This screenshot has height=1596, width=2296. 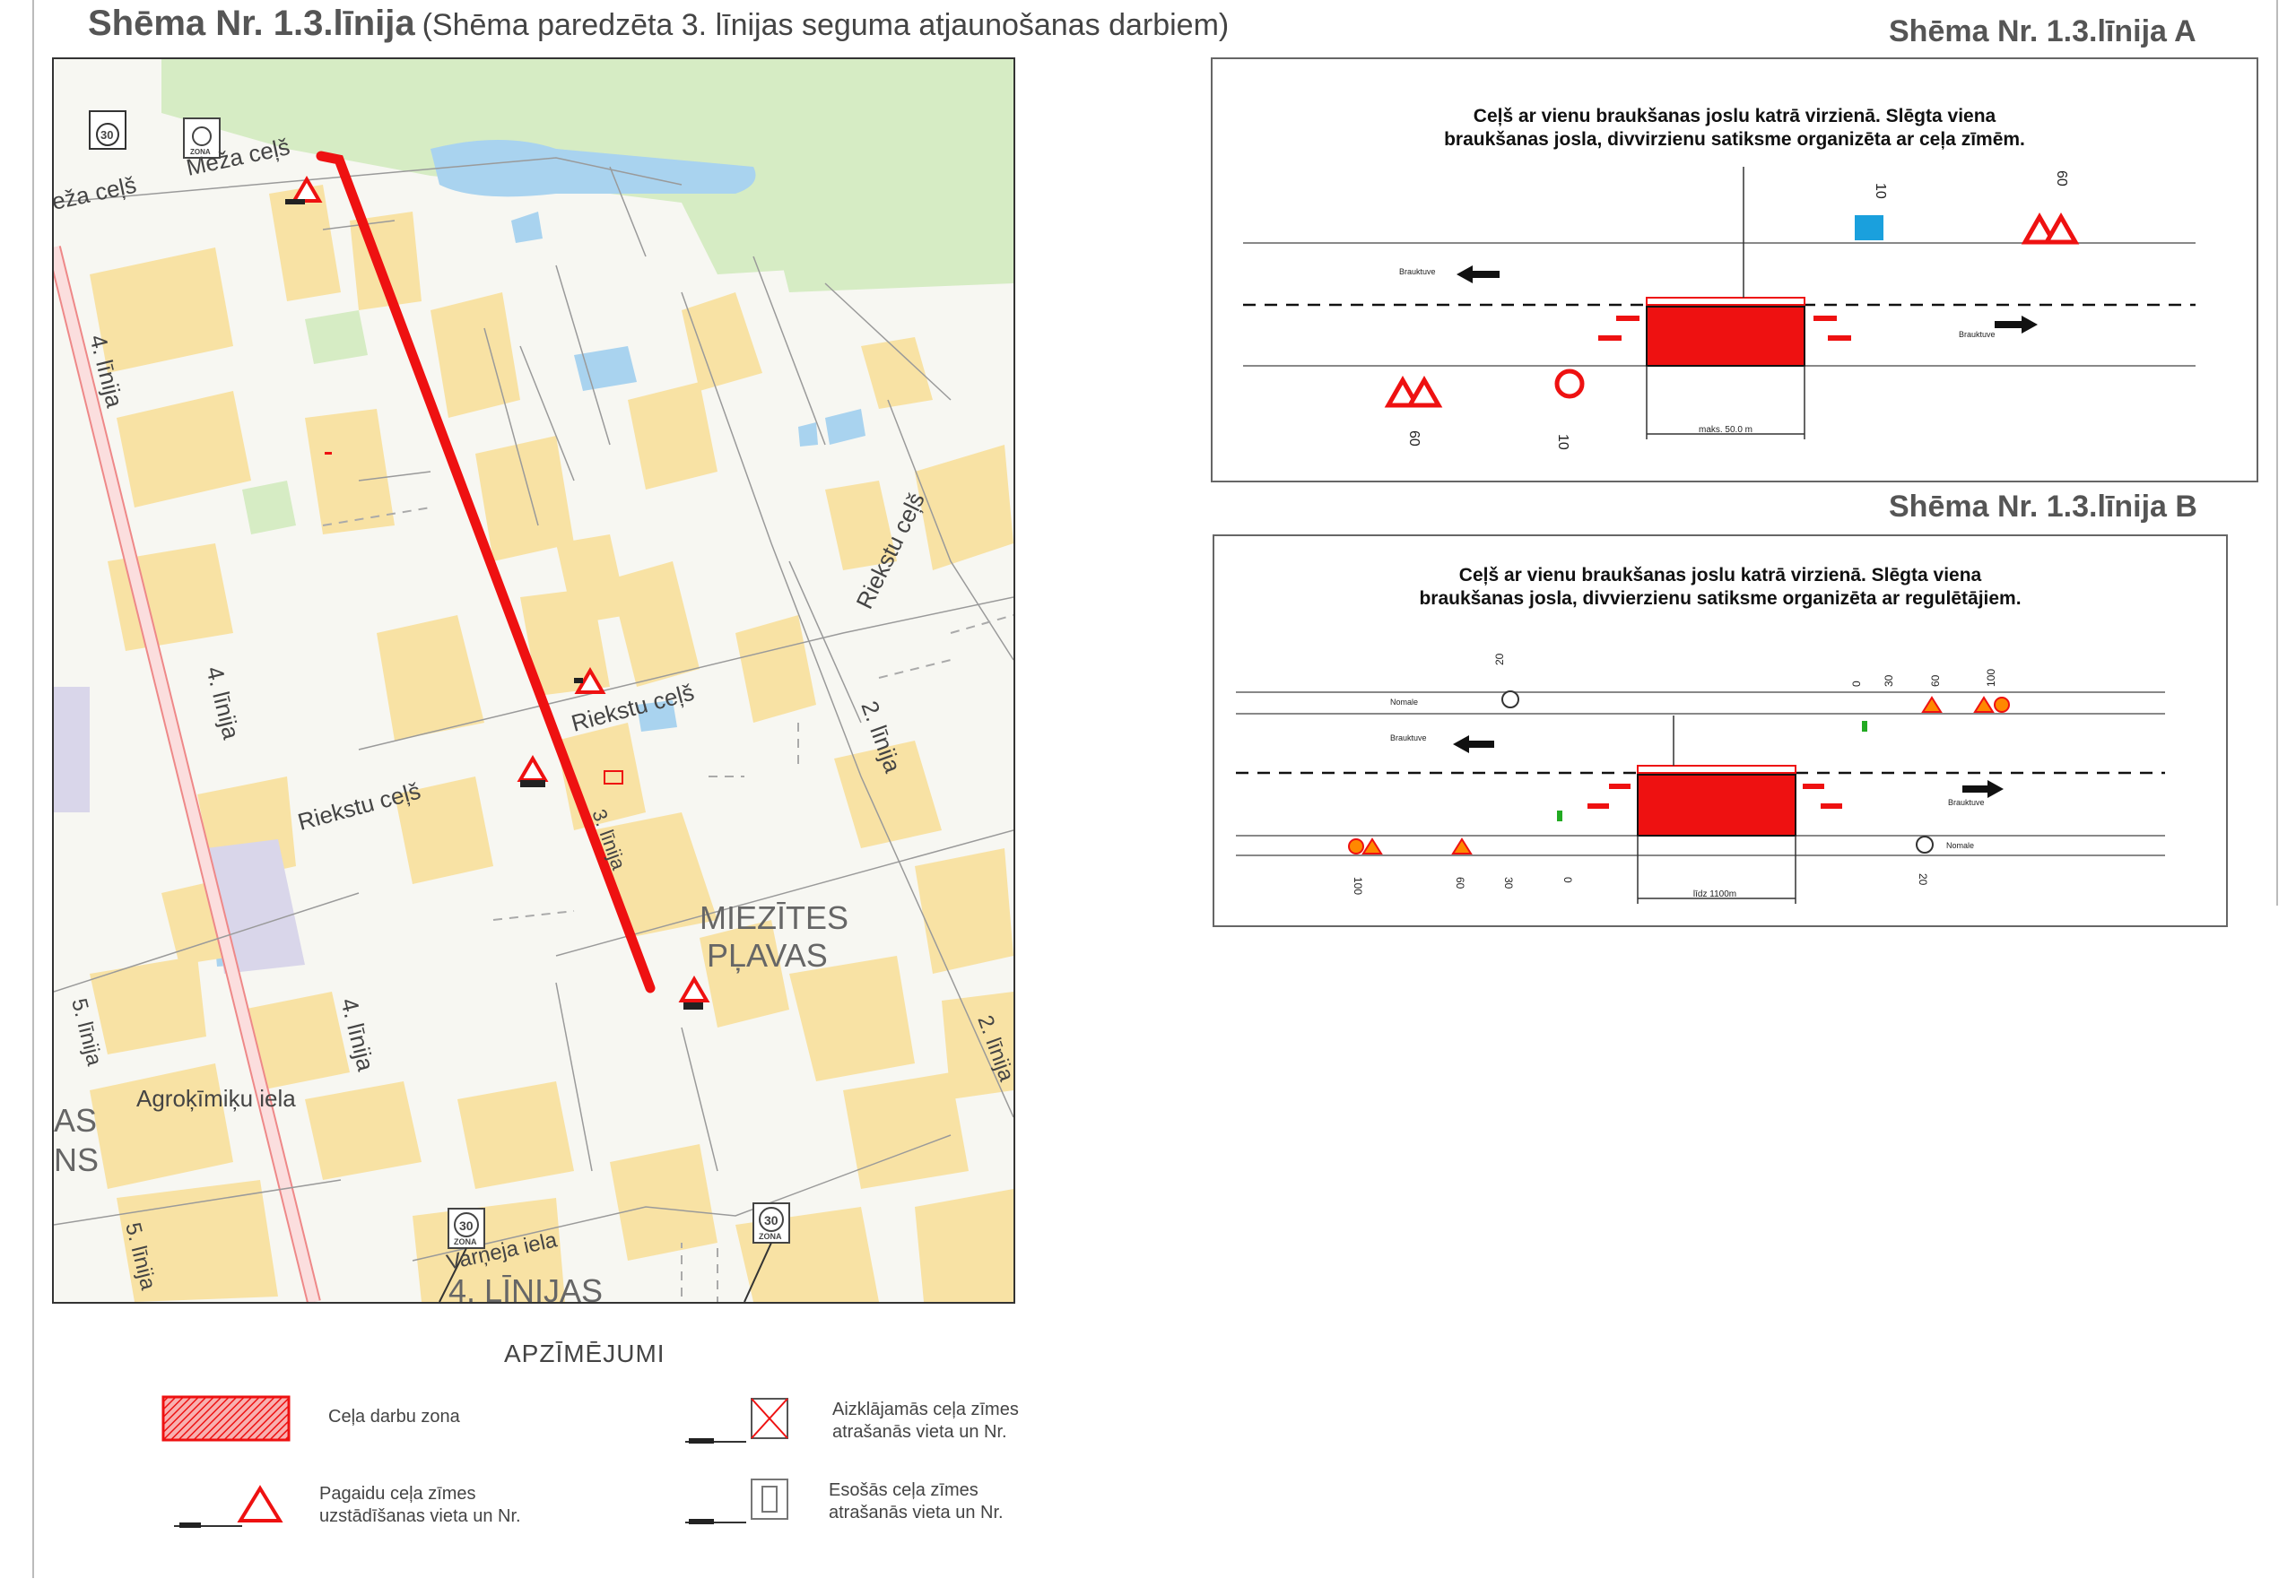 I want to click on legend-temp-sign-symbol, so click(x=228, y=1506).